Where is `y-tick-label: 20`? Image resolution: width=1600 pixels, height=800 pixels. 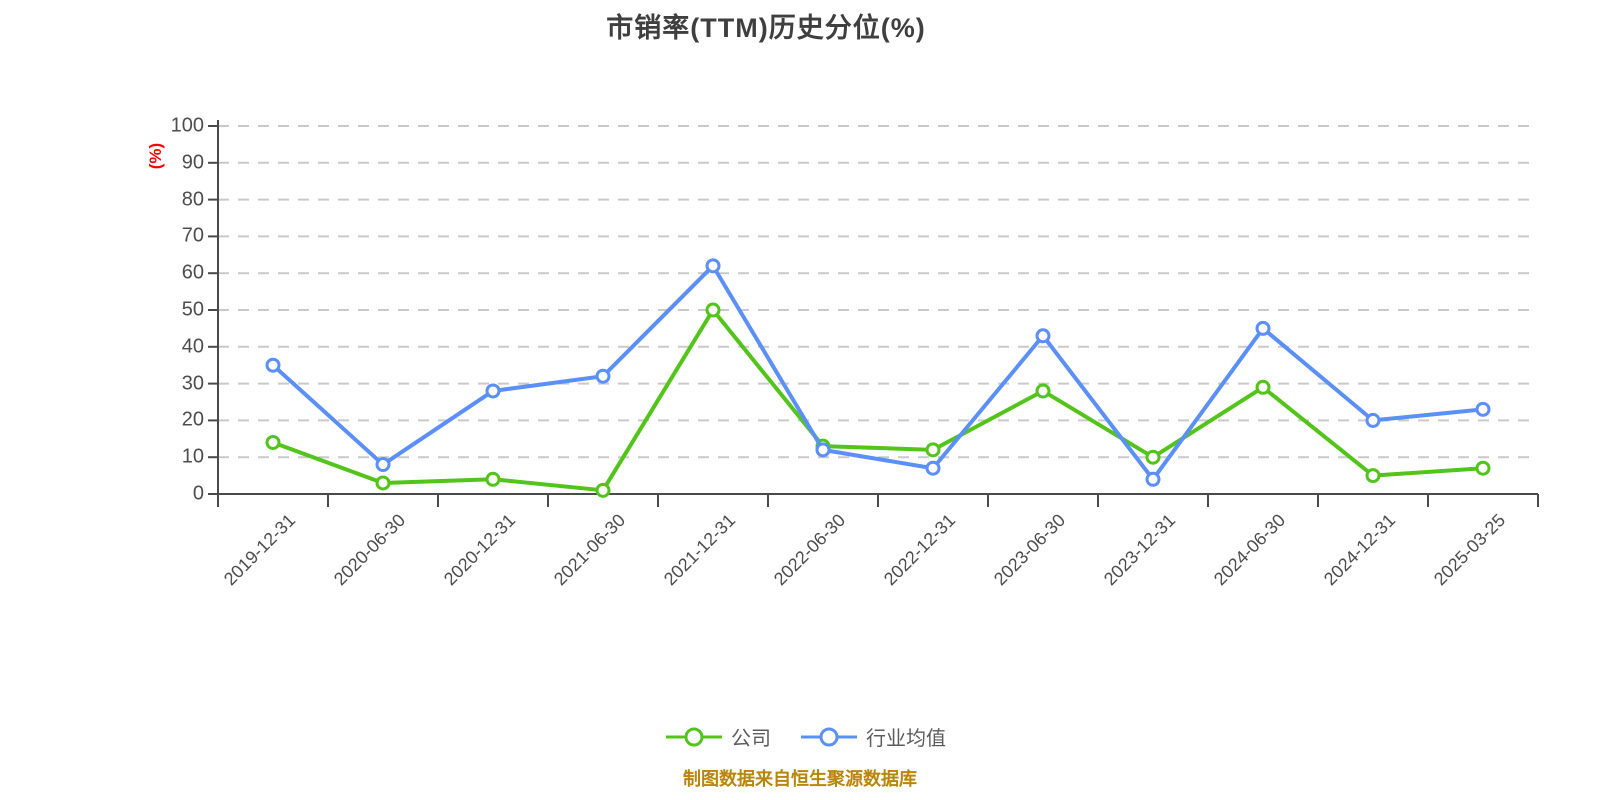 y-tick-label: 20 is located at coordinates (192, 419).